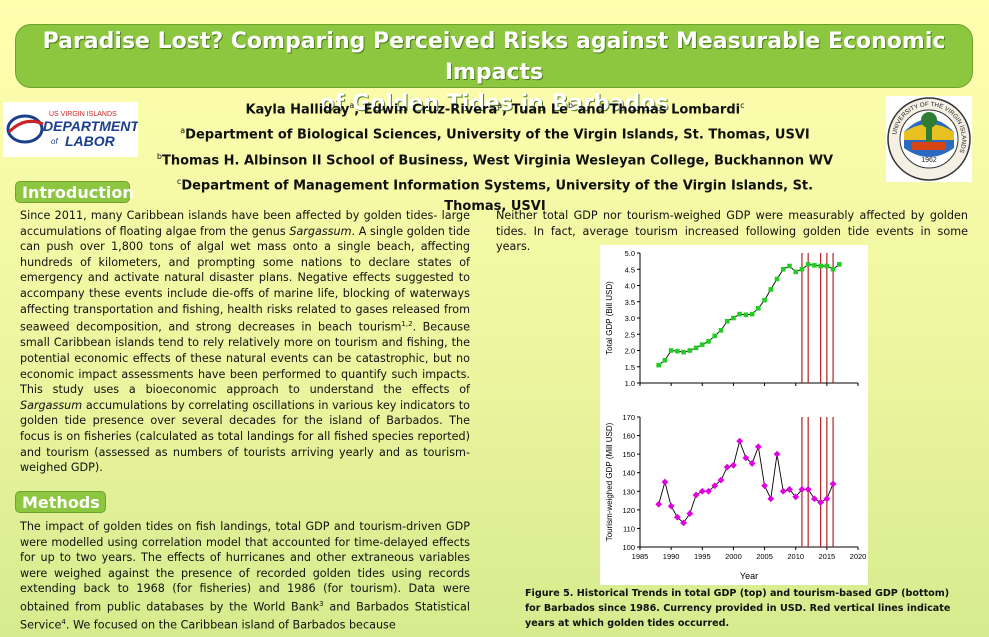 The width and height of the screenshot is (989, 637). What do you see at coordinates (640, 556) in the screenshot?
I see `tourism-x-tick-label: 1985` at bounding box center [640, 556].